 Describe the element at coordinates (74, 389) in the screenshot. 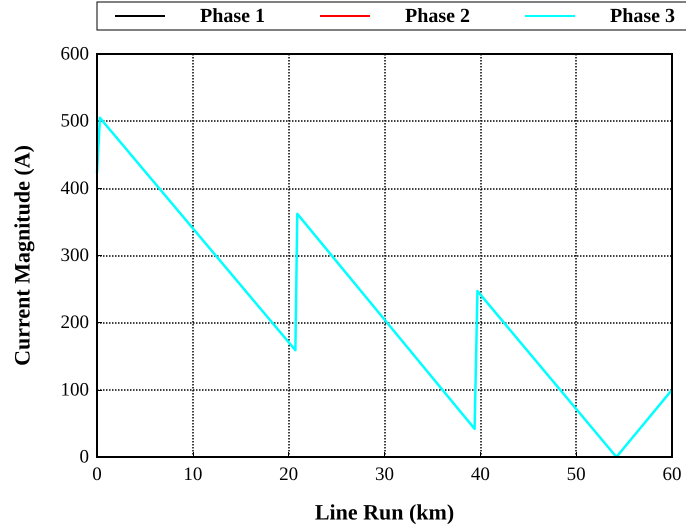

I see `y-tick-label: 100` at that location.